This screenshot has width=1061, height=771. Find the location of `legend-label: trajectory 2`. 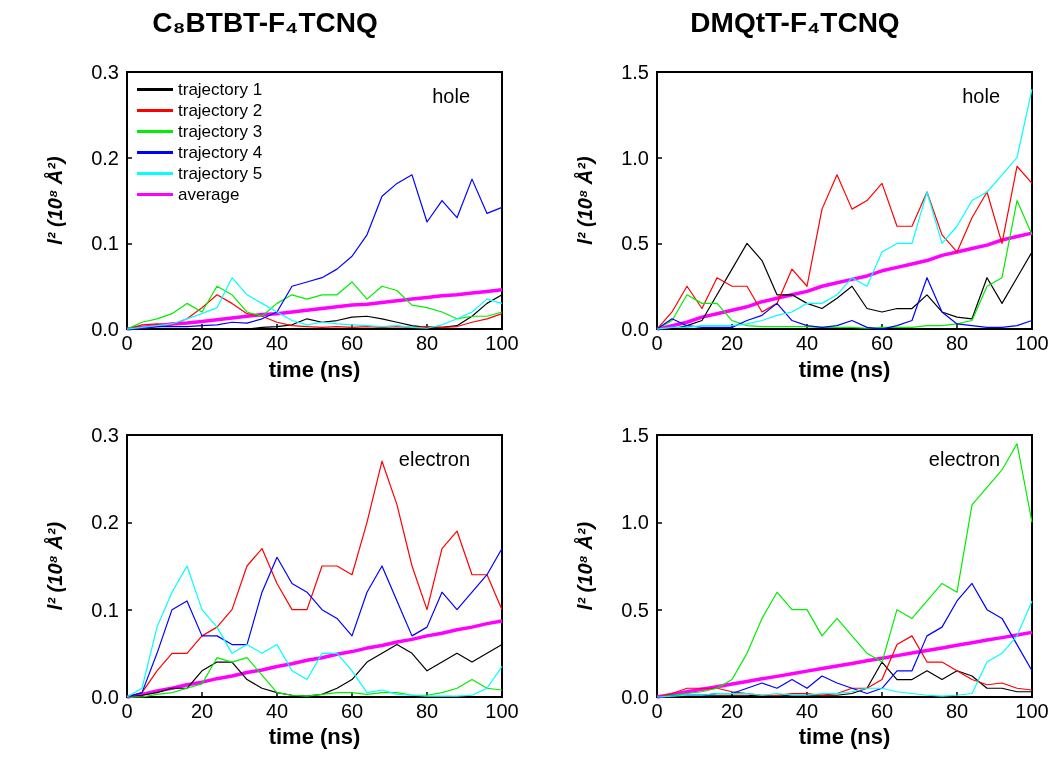

legend-label: trajectory 2 is located at coordinates (220, 110).